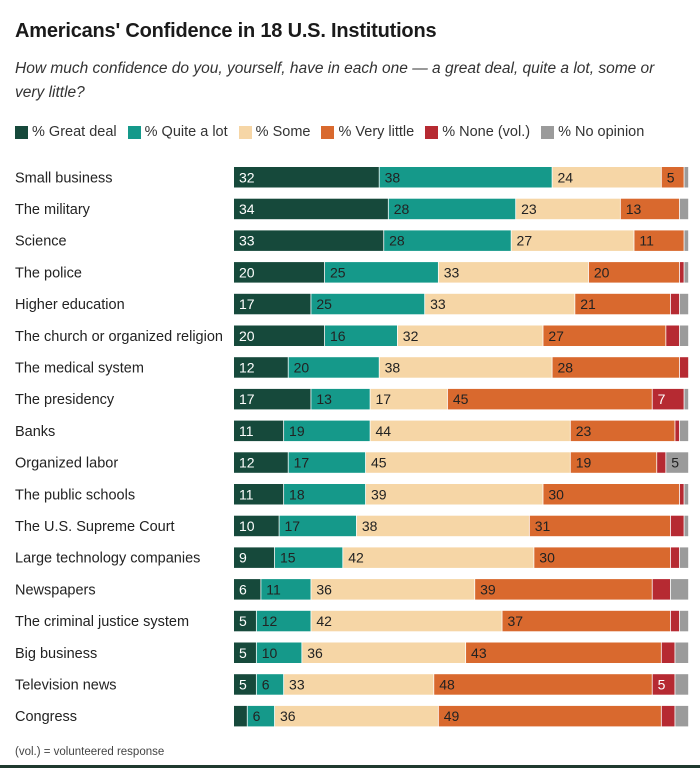 The image size is (700, 768). I want to click on category-label: Higher education, so click(70, 305).